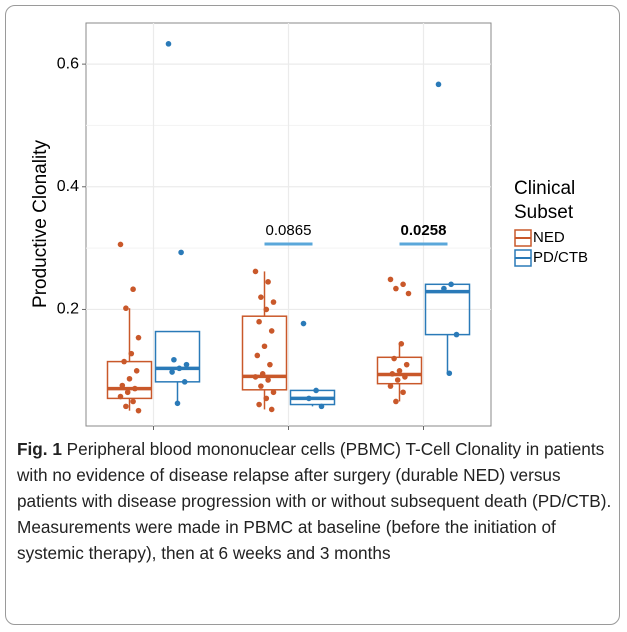 This screenshot has height=632, width=627. Describe the element at coordinates (544, 212) in the screenshot. I see `legend-title: Subset` at that location.